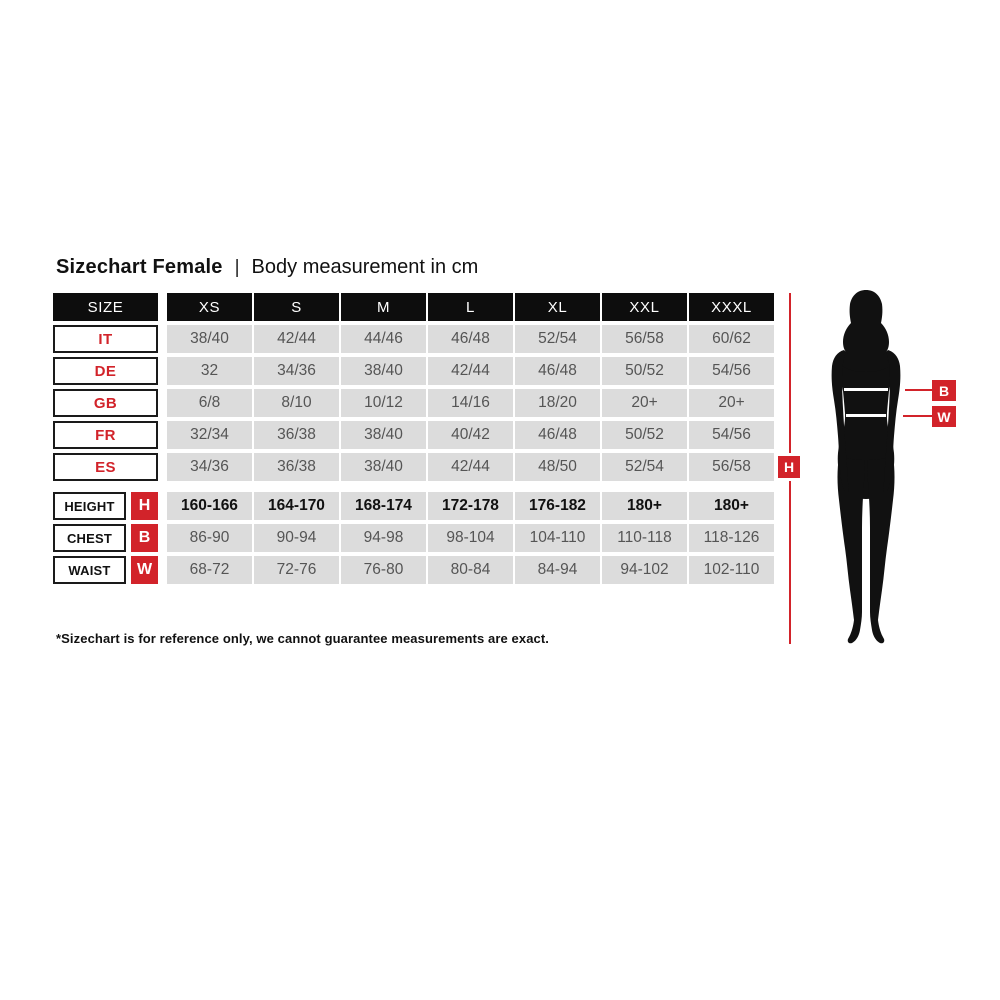 Image resolution: width=1000 pixels, height=1000 pixels. I want to click on measurement-value-cell: 76-80, so click(383, 570).